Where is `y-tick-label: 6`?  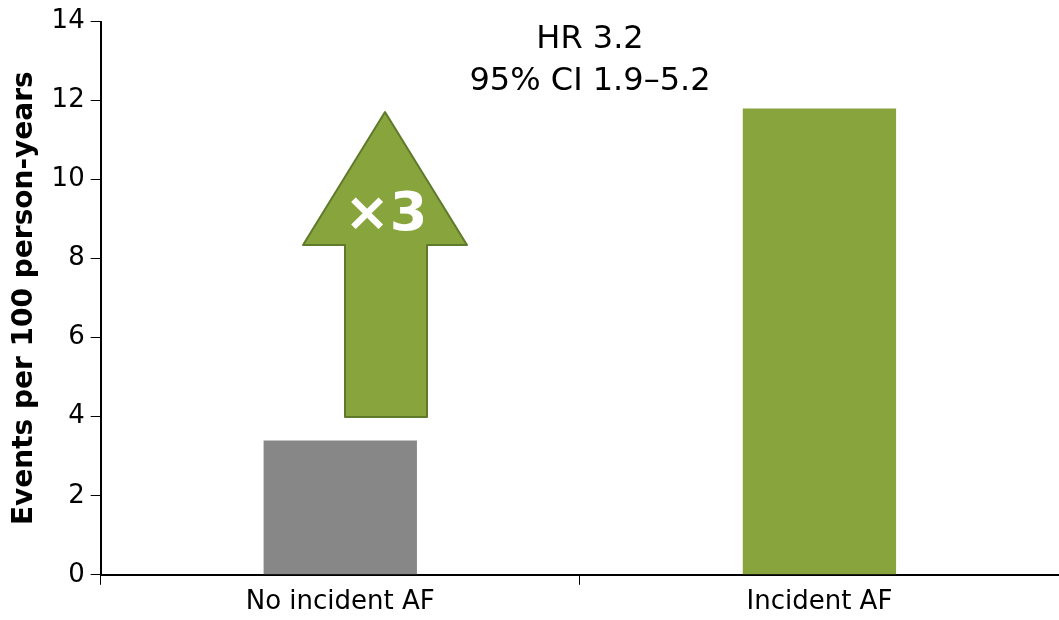
y-tick-label: 6 is located at coordinates (76, 335).